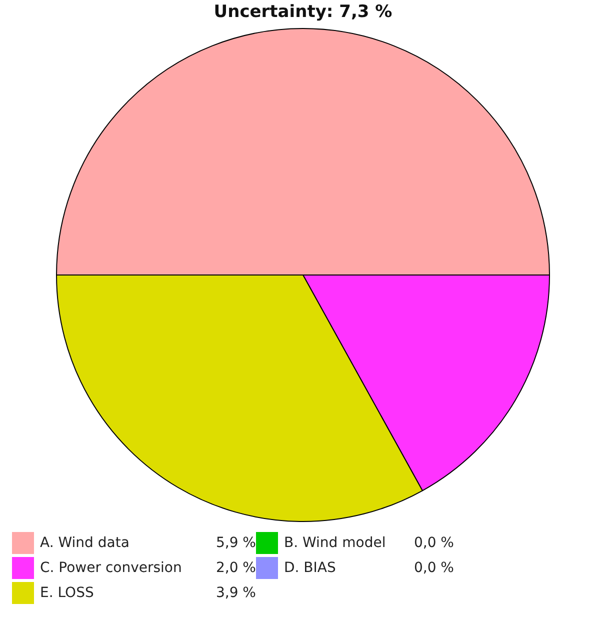 The width and height of the screenshot is (606, 617). Describe the element at coordinates (235, 593) in the screenshot. I see `data-label: 3,9 %` at that location.